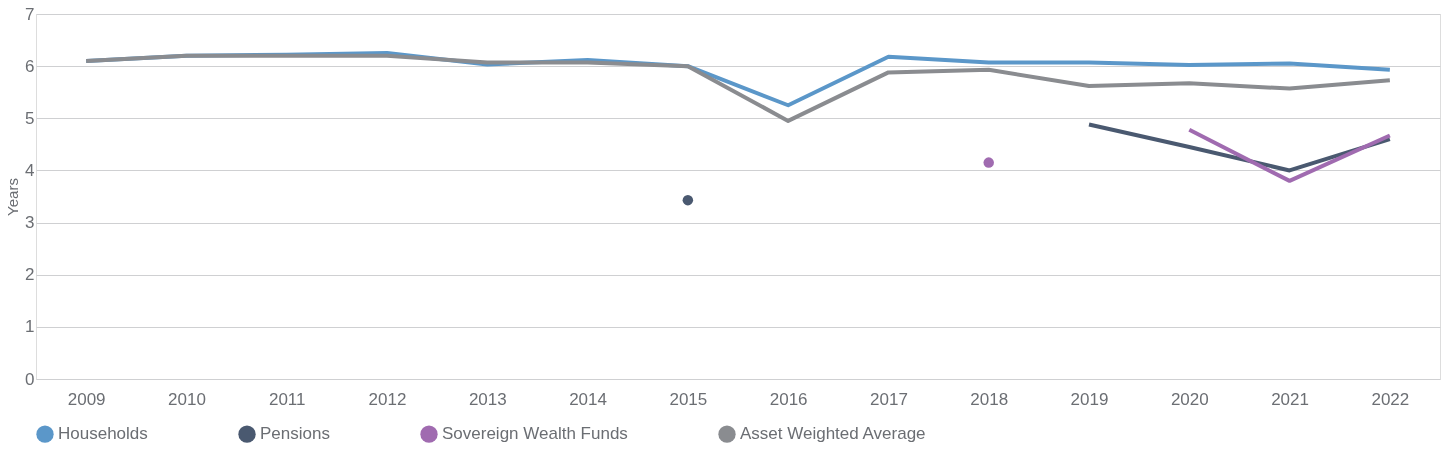 Image resolution: width=1453 pixels, height=453 pixels. Describe the element at coordinates (833, 434) in the screenshot. I see `legend-label: Asset Weighted Average` at that location.